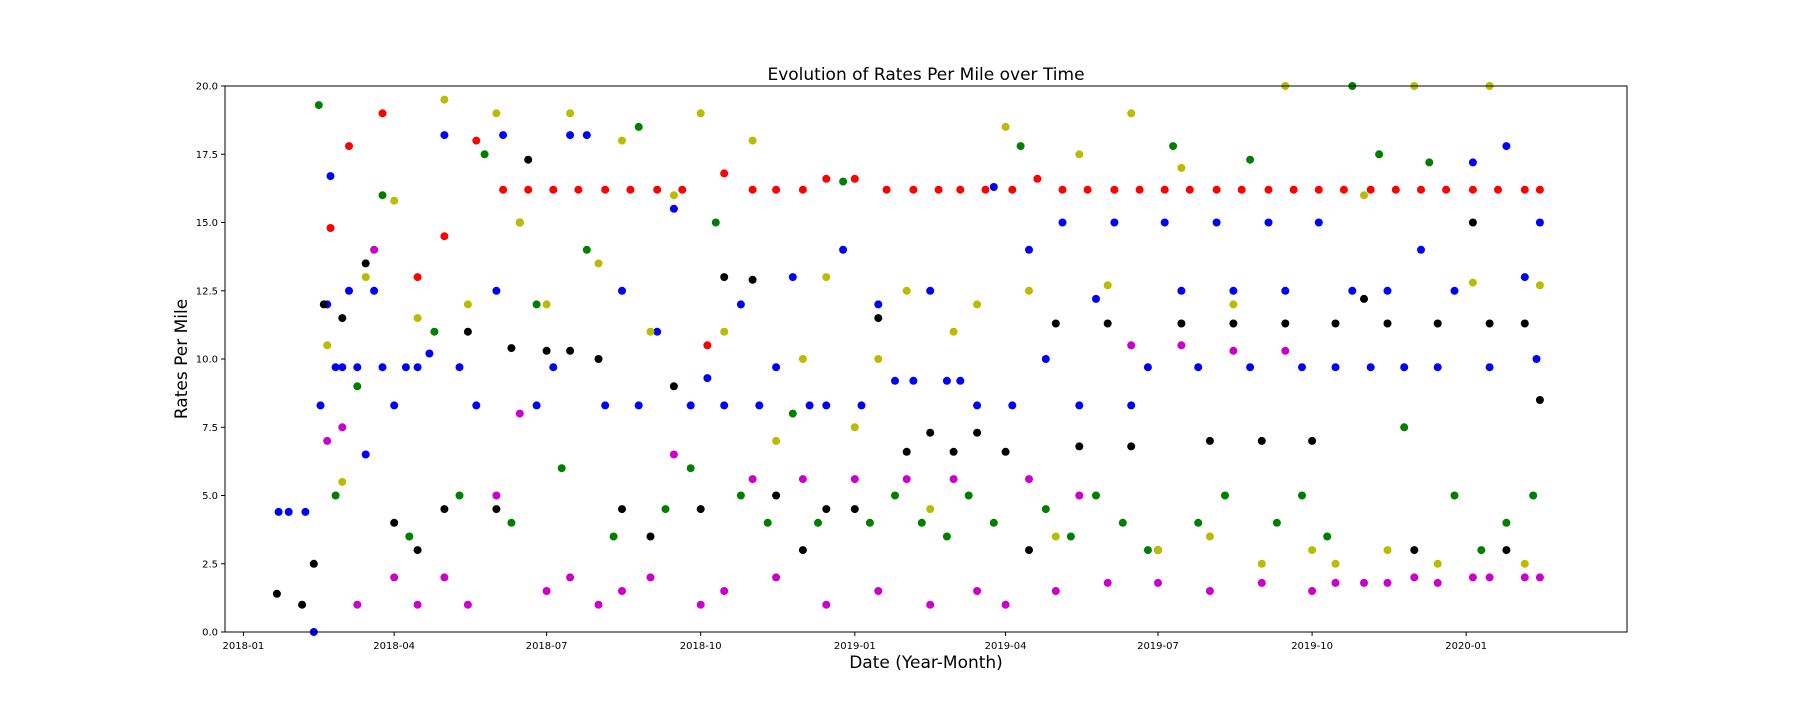 The image size is (1800, 724). What do you see at coordinates (207, 223) in the screenshot?
I see `y-tick-label: 15.0` at bounding box center [207, 223].